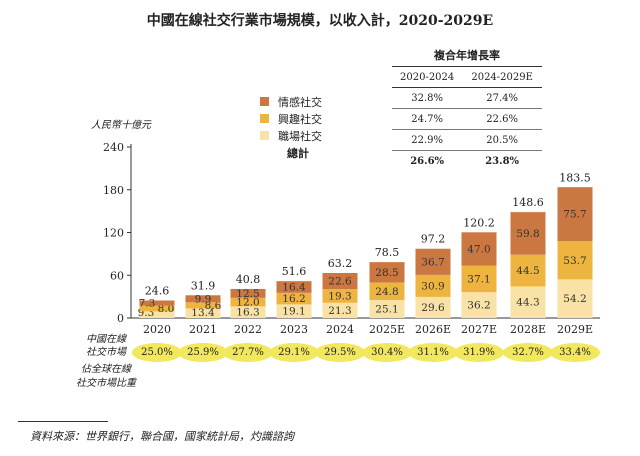 The width and height of the screenshot is (640, 456). What do you see at coordinates (203, 352) in the screenshot?
I see `penetration-value: 25.9%` at bounding box center [203, 352].